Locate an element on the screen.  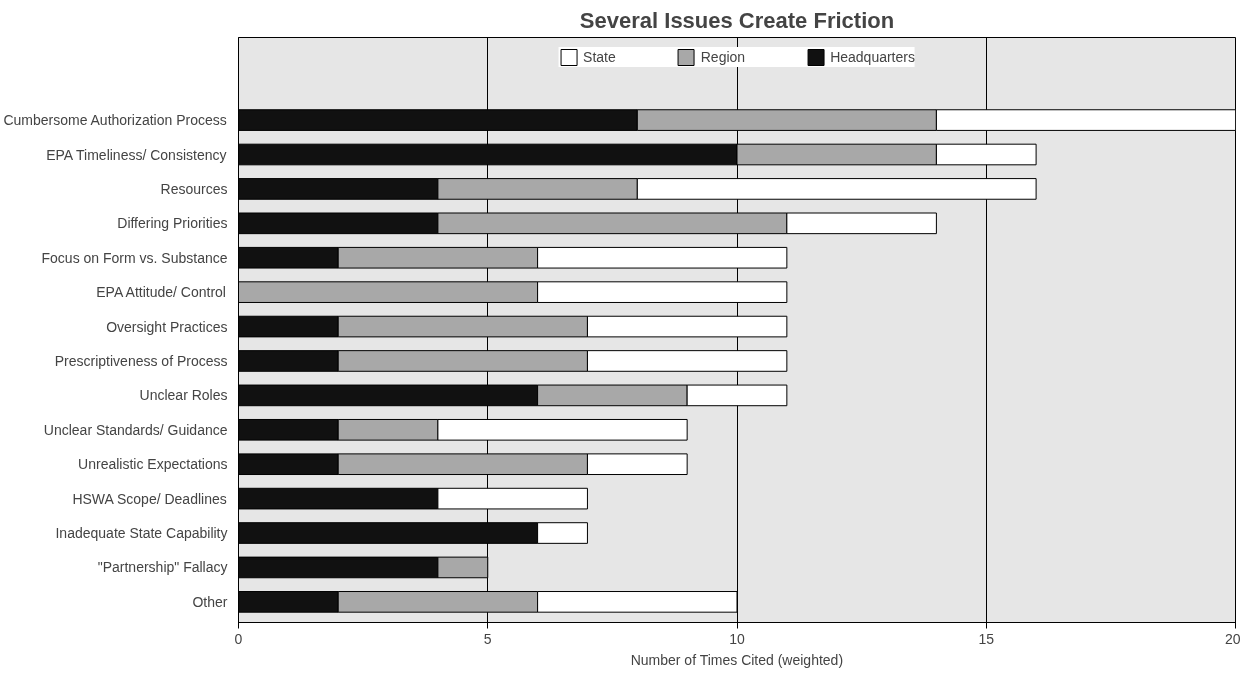
legend-label: Region is located at coordinates (723, 57).